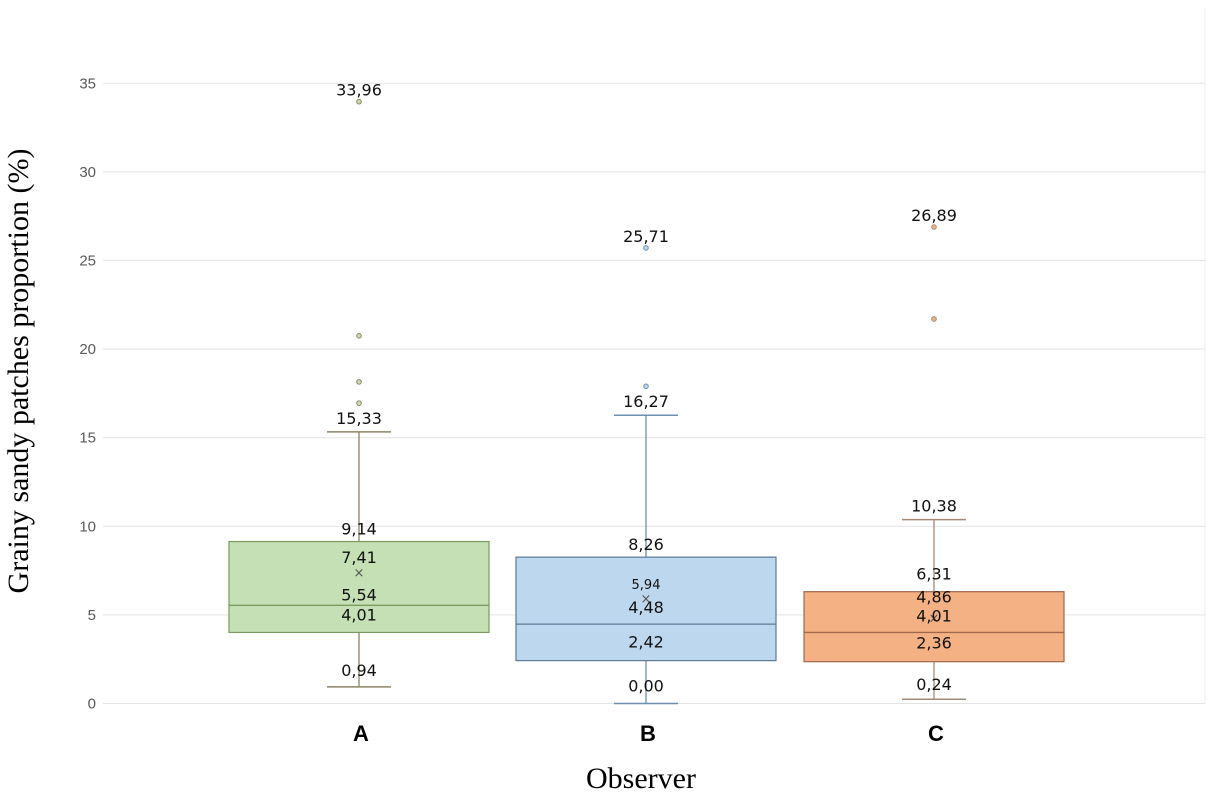 Image resolution: width=1217 pixels, height=800 pixels. I want to click on data-label-median-A: 5,54, so click(359, 594).